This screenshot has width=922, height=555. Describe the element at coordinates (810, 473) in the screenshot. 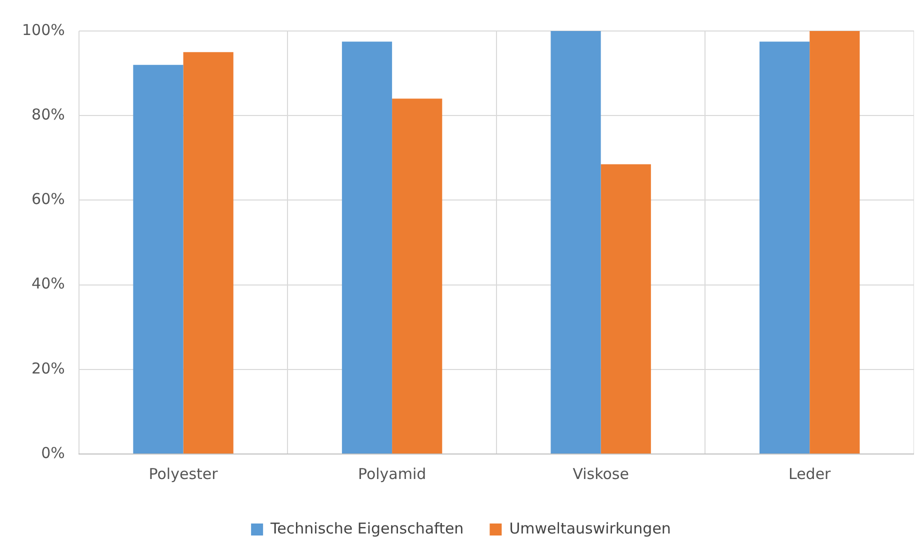

I see `x-tick-label: Leder` at that location.